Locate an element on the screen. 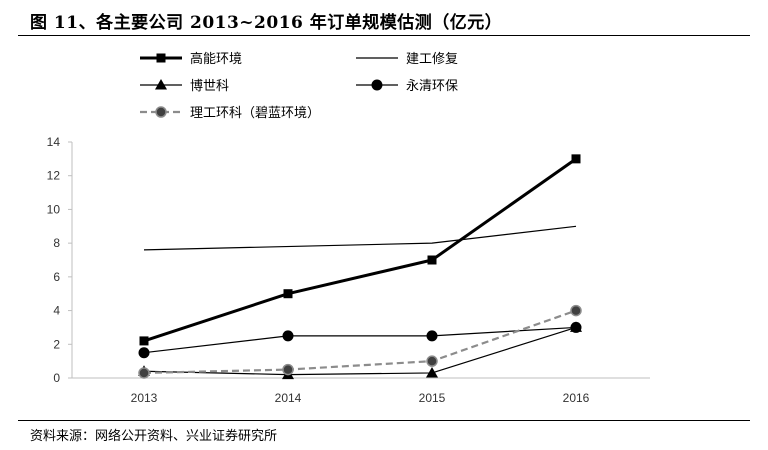 The width and height of the screenshot is (768, 450). top-rule is located at coordinates (384, 35).